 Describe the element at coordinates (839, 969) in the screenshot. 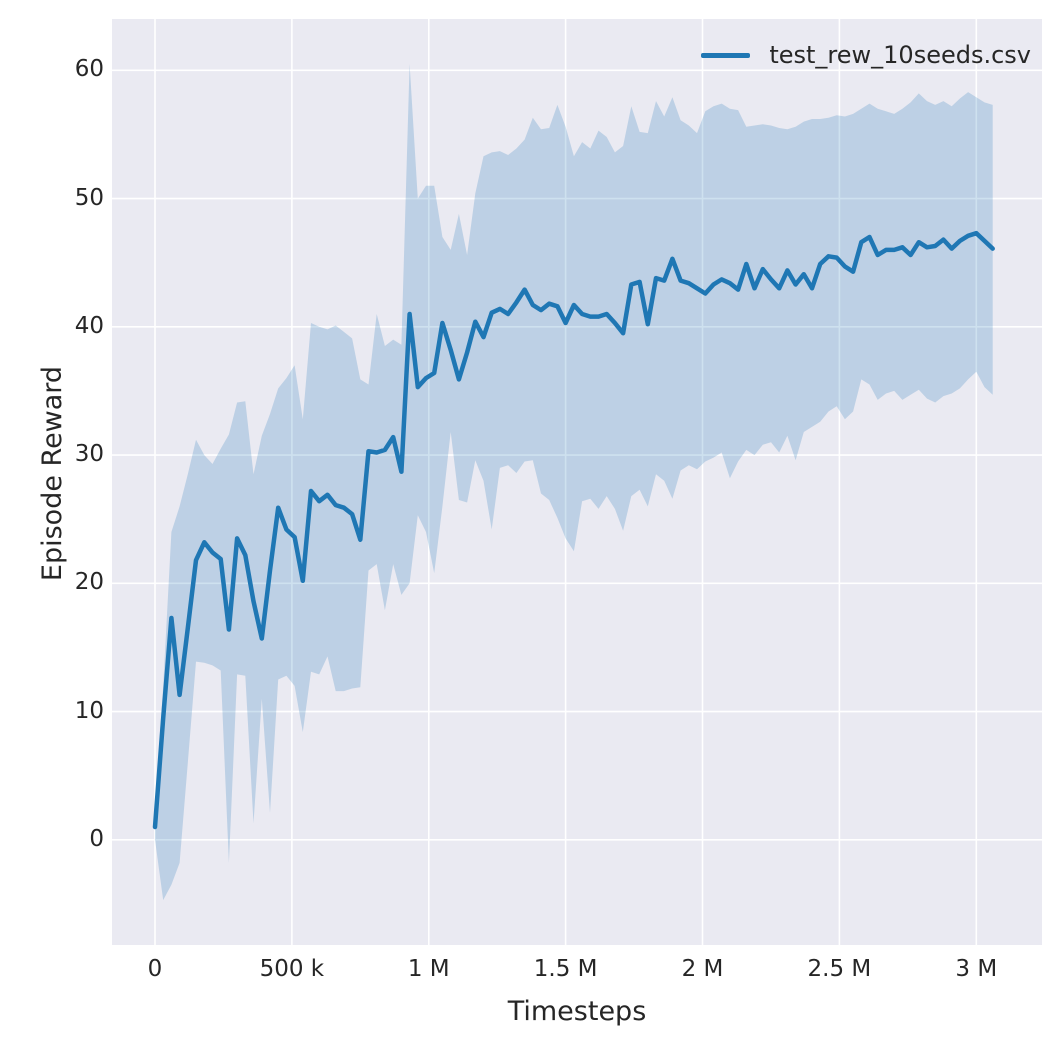

I see `x-tick-label: 2.5 M` at that location.